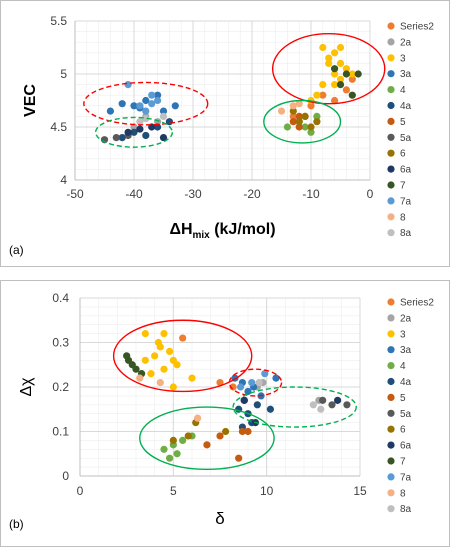  I want to click on legend-label: Series2, so click(417, 27).